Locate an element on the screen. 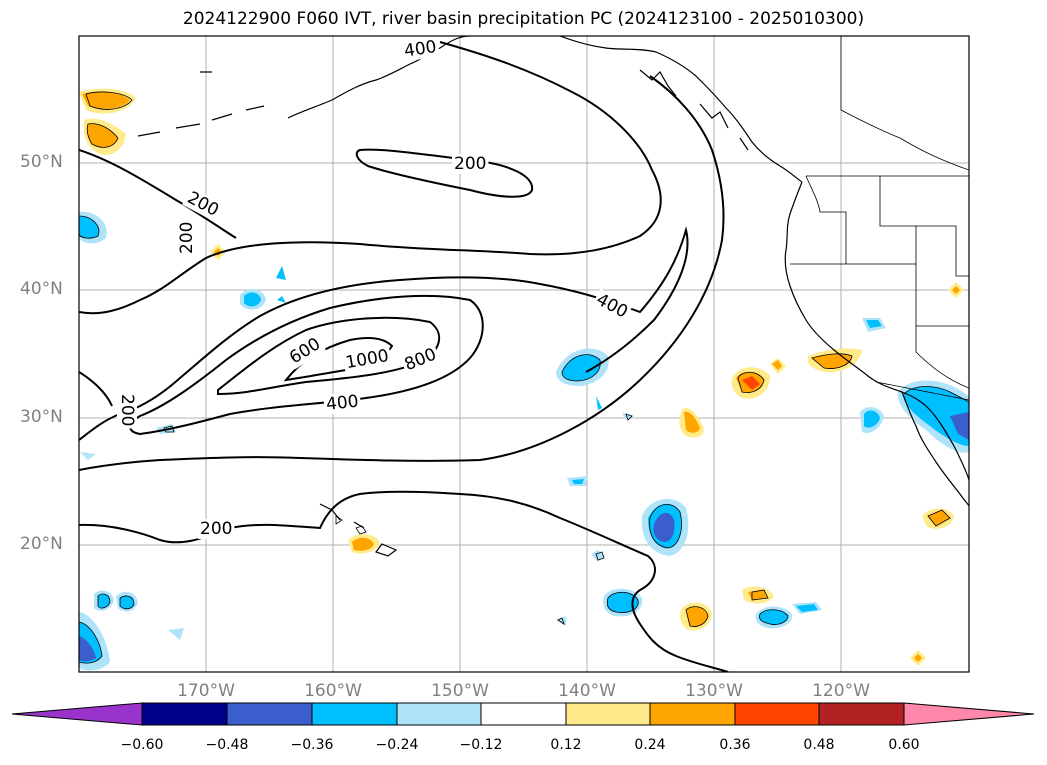  lat-label-40n: 40°N is located at coordinates (41, 289).